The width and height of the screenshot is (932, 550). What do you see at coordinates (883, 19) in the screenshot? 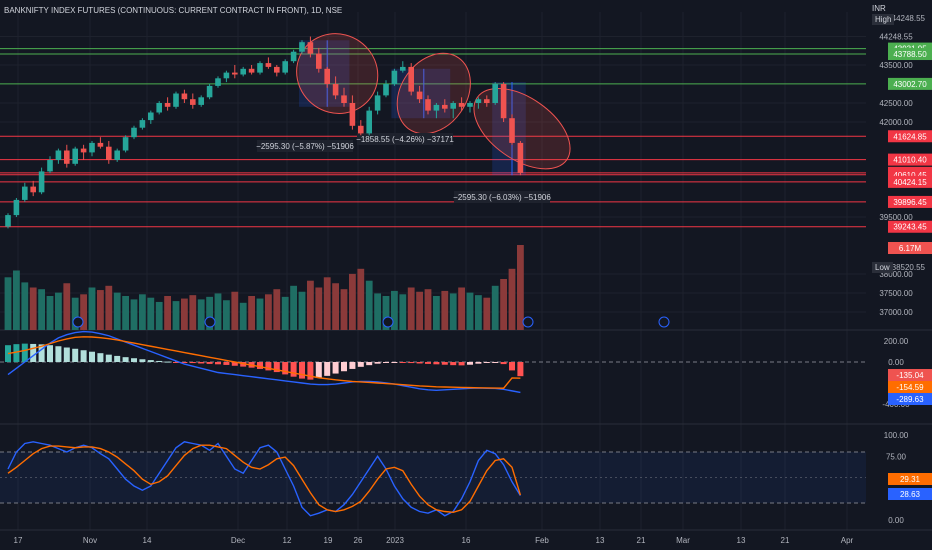
I see `high-badge: High` at bounding box center [883, 19].